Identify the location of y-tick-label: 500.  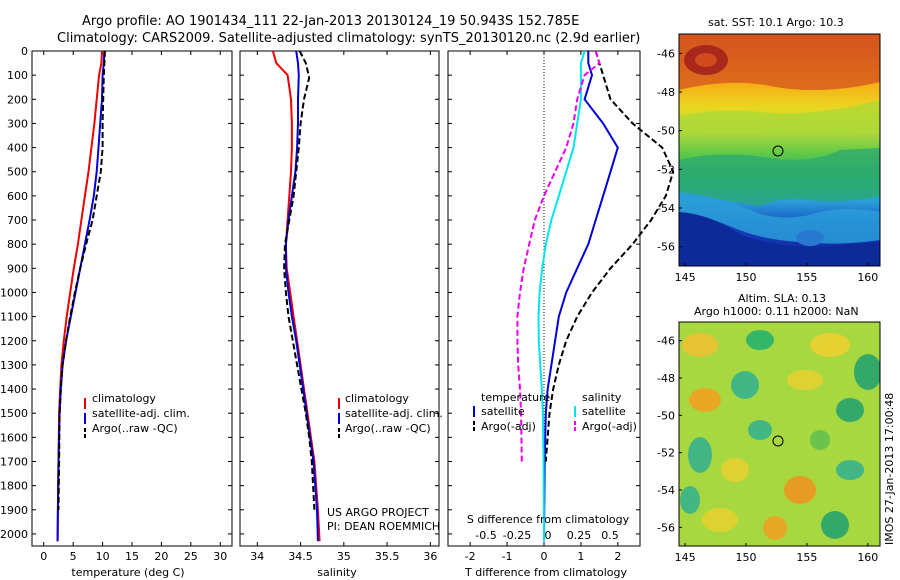
(17, 172).